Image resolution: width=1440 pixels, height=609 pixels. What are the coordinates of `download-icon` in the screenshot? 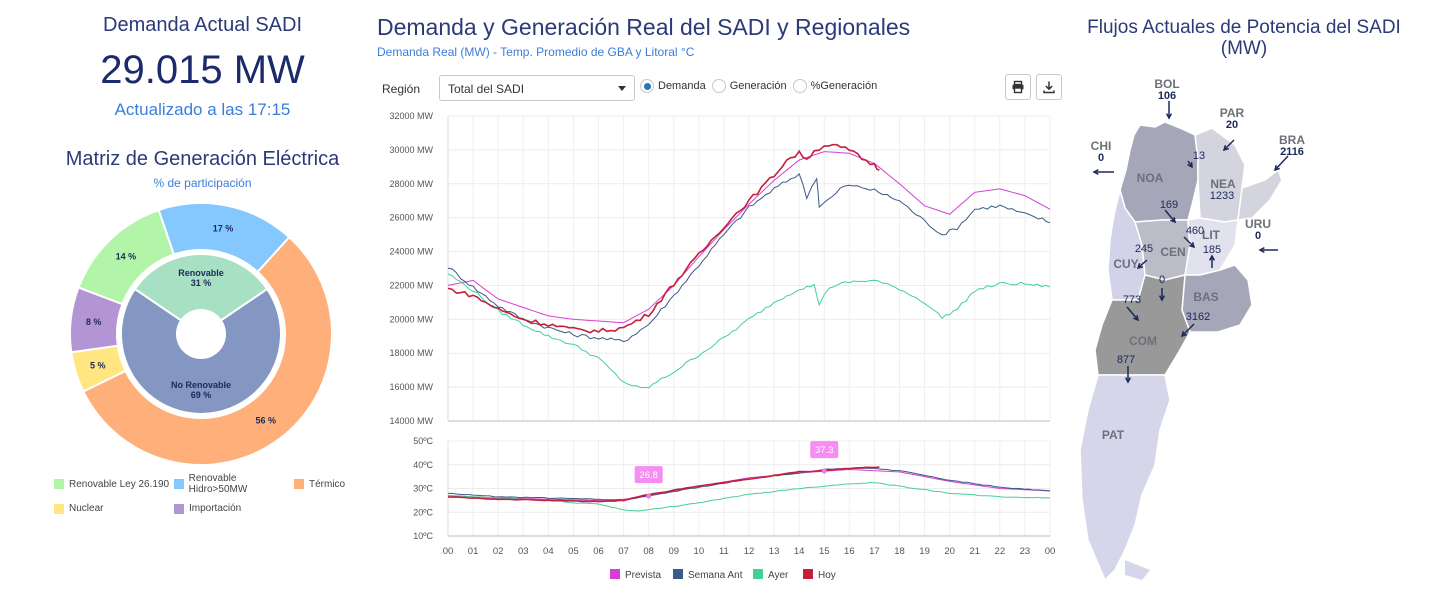 It's located at (1049, 87).